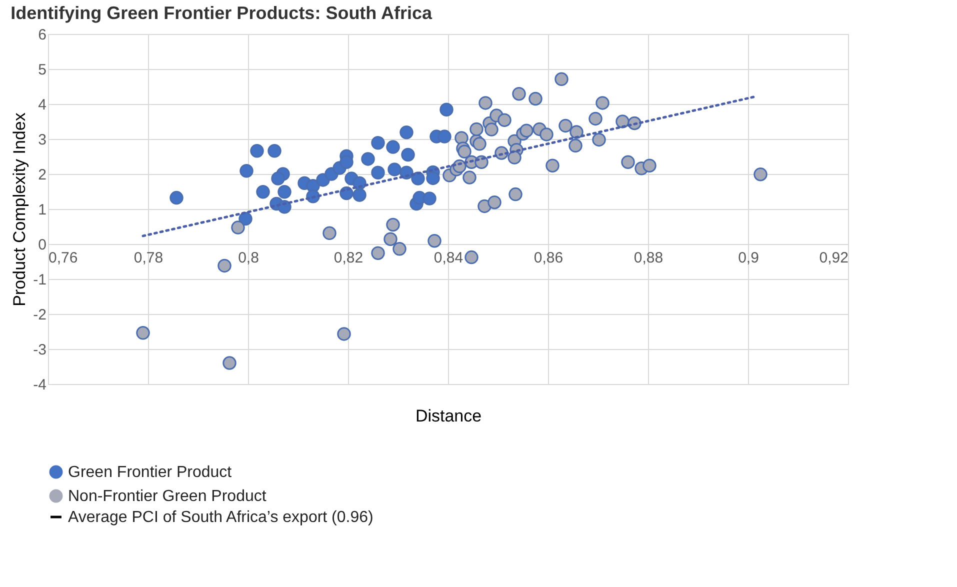 The image size is (957, 587). Describe the element at coordinates (248, 258) in the screenshot. I see `x-tick-label: 0,8` at that location.